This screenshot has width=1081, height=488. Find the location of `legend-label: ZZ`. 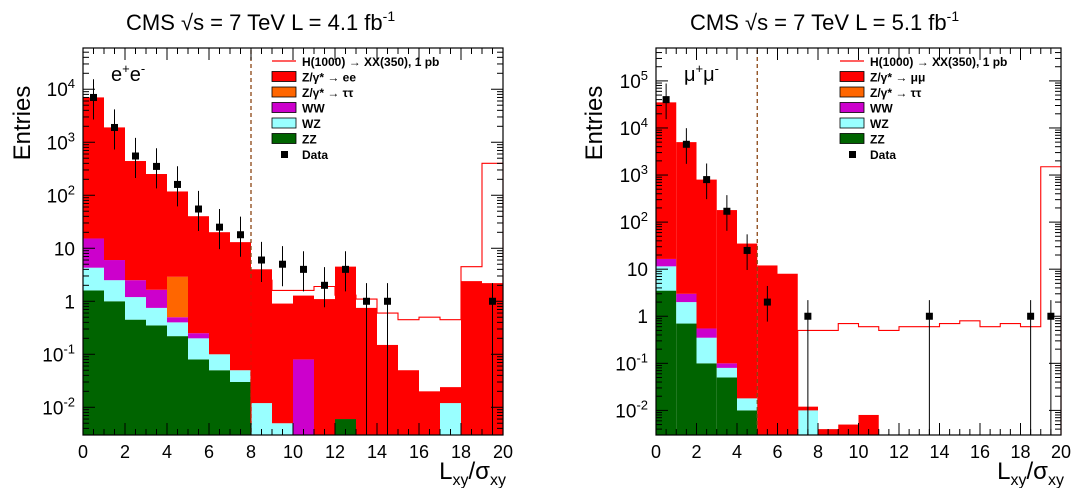

legend-label: ZZ is located at coordinates (877, 140).